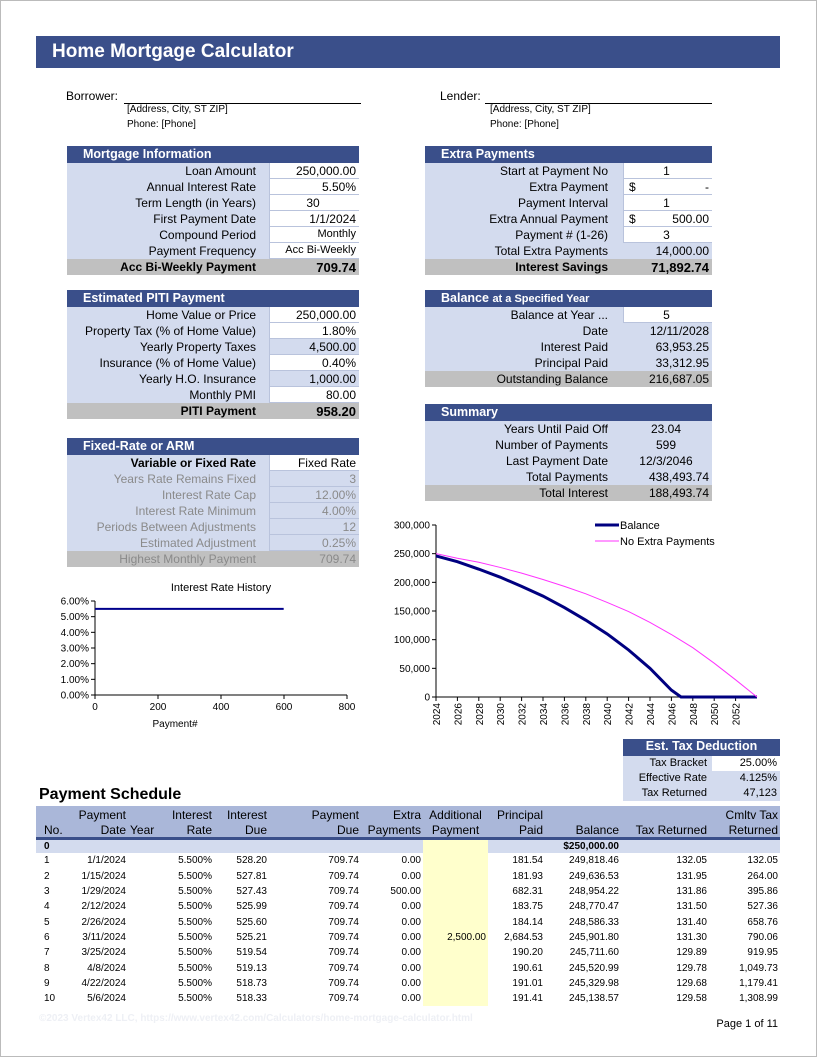 This screenshot has height=1057, width=817. What do you see at coordinates (314, 463) in the screenshot?
I see `input-variable-or-fixed-rate: Fixed Rate` at bounding box center [314, 463].